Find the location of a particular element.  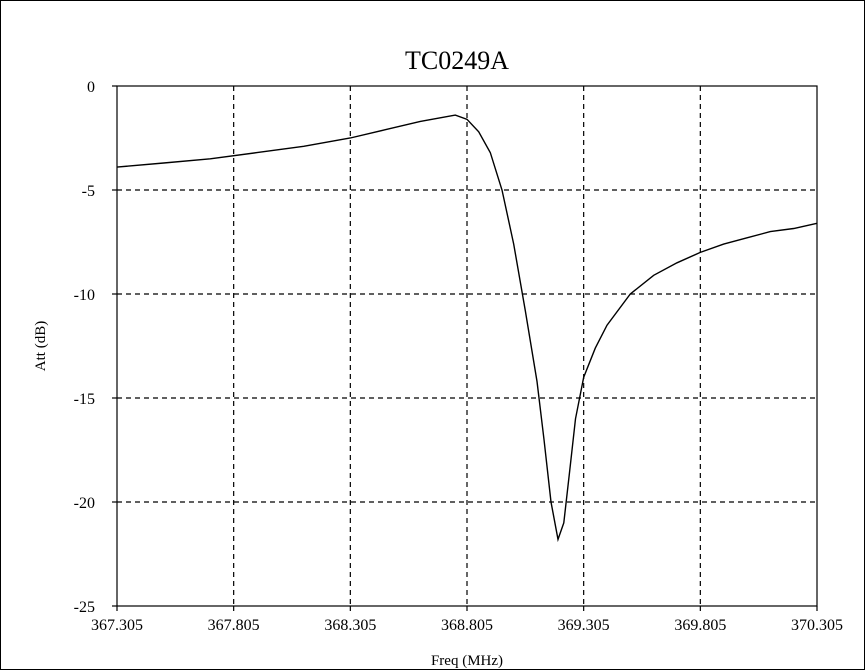

x-tick-label: 369.805 is located at coordinates (700, 625).